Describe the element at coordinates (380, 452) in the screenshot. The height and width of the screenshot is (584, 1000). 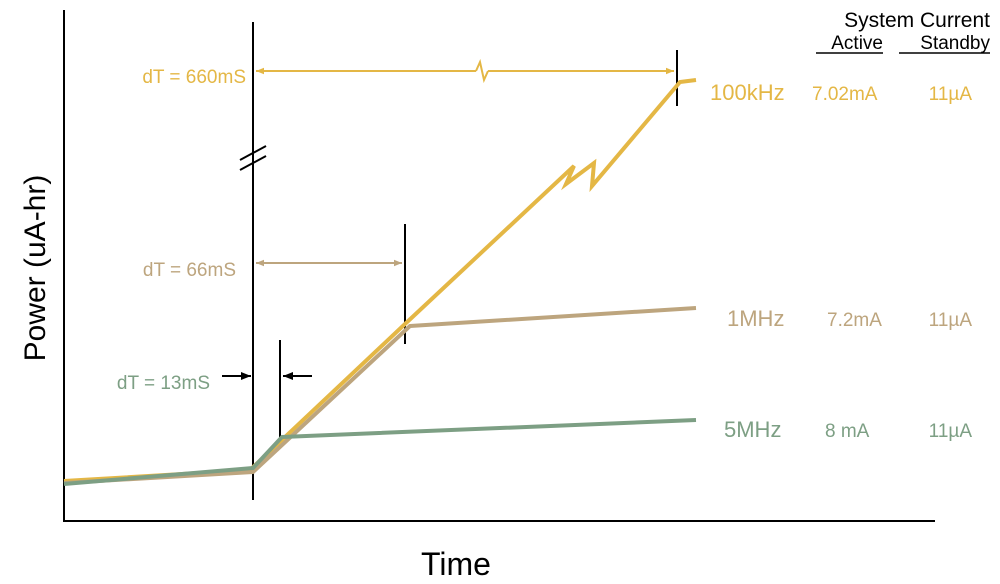
I see `series-line-5mhz` at that location.